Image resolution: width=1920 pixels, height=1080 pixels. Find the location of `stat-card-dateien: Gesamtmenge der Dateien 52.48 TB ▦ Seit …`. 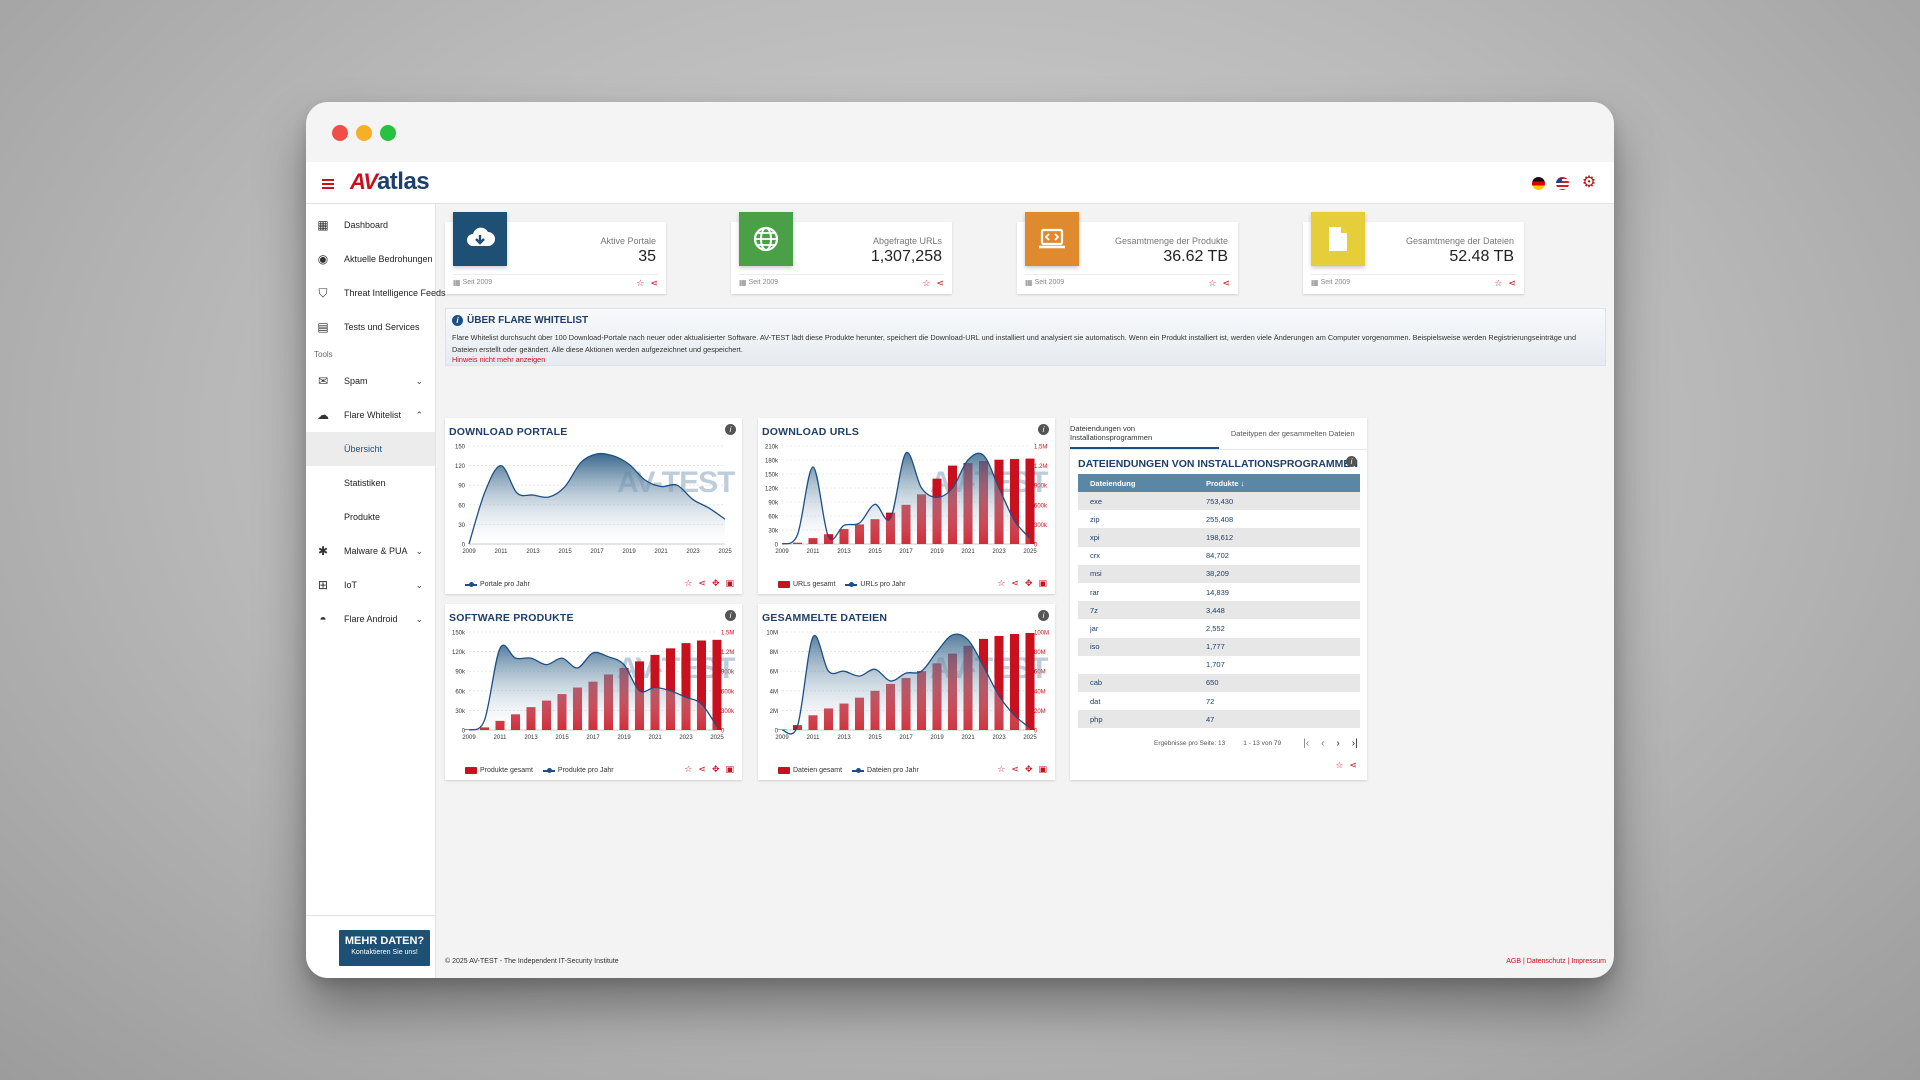

stat-card-dateien: Gesamtmenge der Dateien 52.48 TB ▦ Seit … is located at coordinates (1413, 253).